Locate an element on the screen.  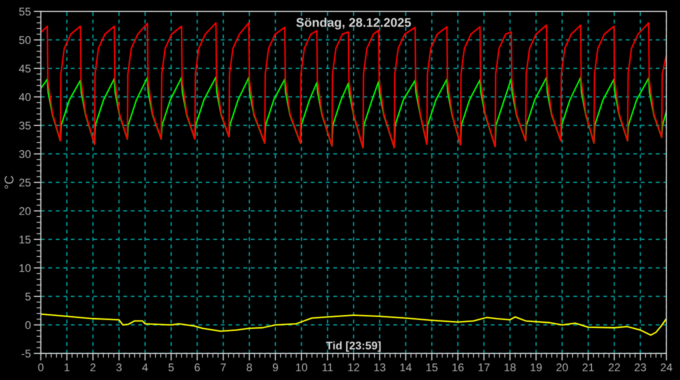
x-tick-label: 0 is located at coordinates (41, 367).